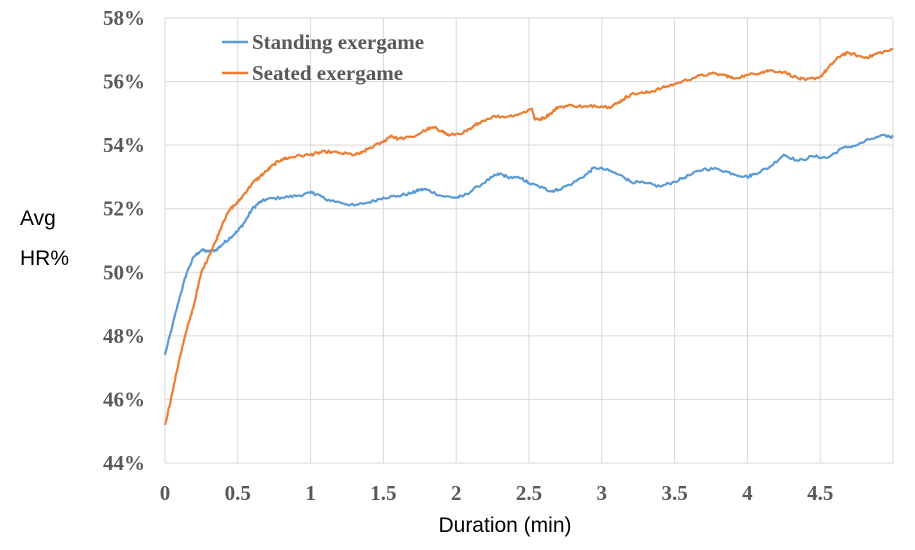 This screenshot has width=915, height=550. I want to click on y-axis-tick-labels: 44% 46% 48% 50% 52% 54% 56% 58%, so click(124, 240).